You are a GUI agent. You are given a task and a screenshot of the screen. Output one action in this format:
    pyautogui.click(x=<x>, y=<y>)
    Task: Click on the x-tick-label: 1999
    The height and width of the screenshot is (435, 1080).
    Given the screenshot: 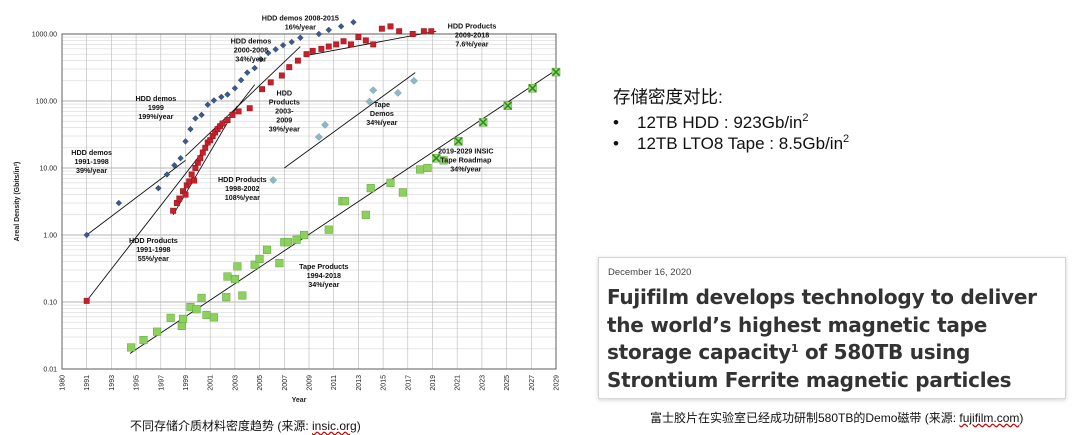 What is the action you would take?
    pyautogui.click(x=186, y=383)
    